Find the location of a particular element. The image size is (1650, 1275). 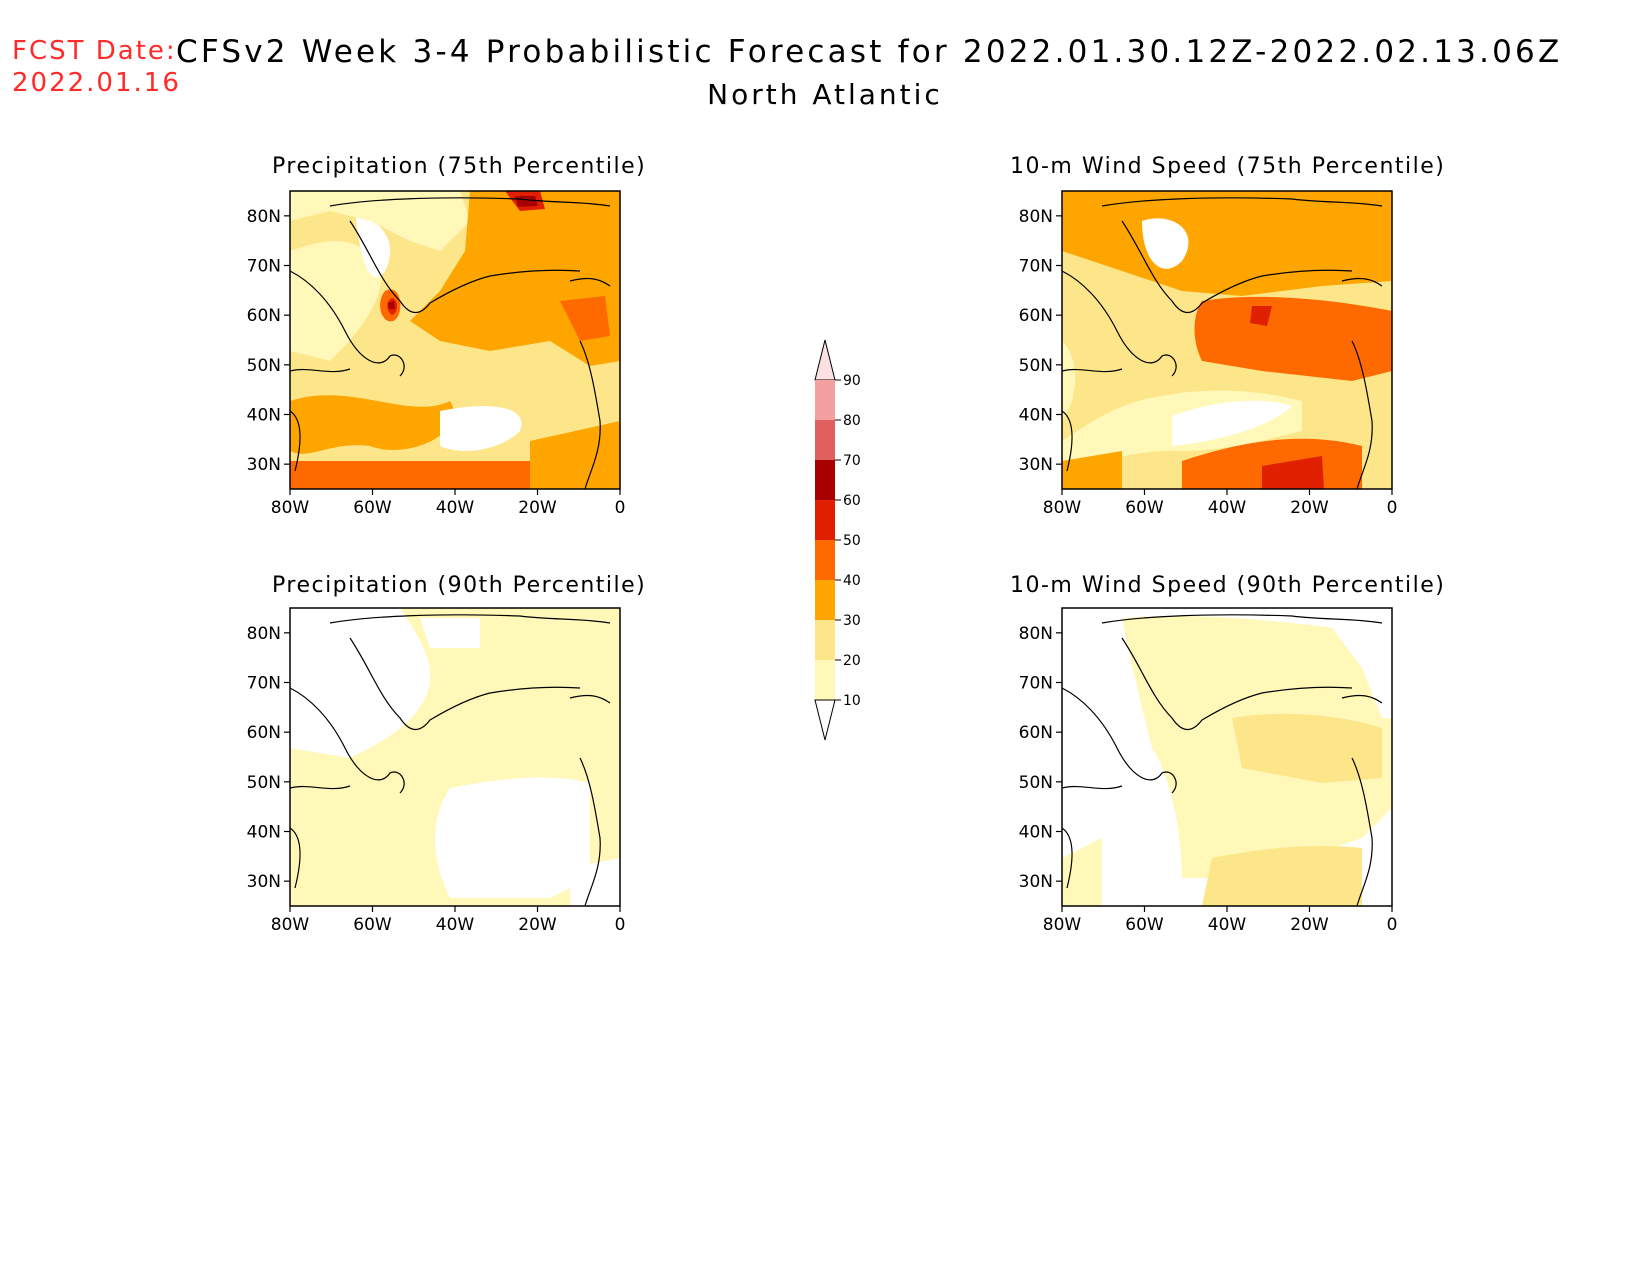

panel-title-precip90: Precipitation (90th Percentile) is located at coordinates (459, 585).